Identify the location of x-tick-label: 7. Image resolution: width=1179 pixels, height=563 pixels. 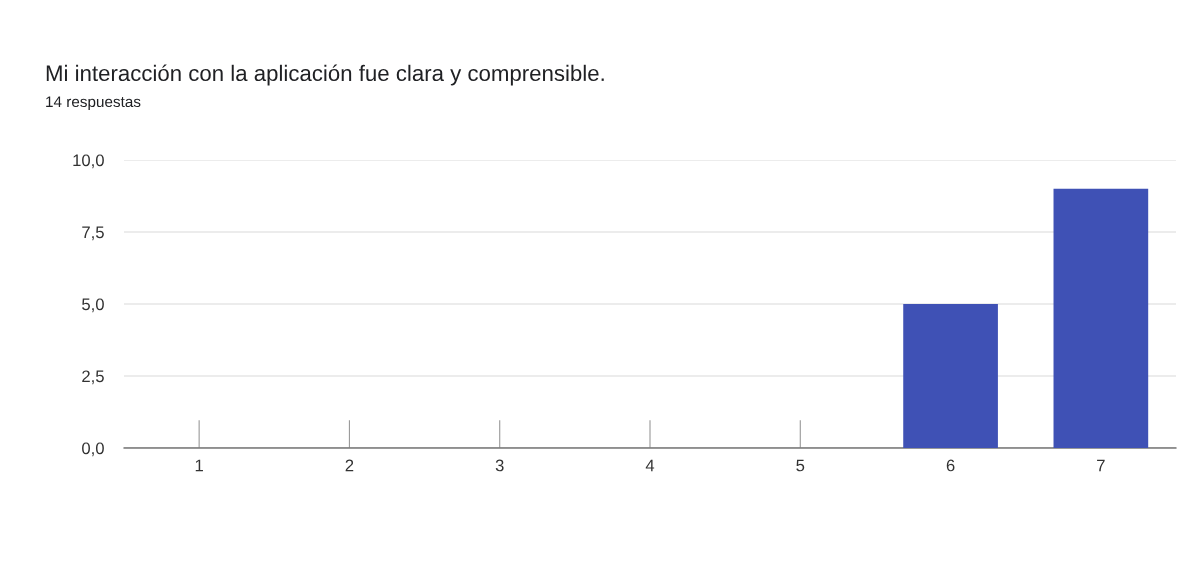
(1101, 465).